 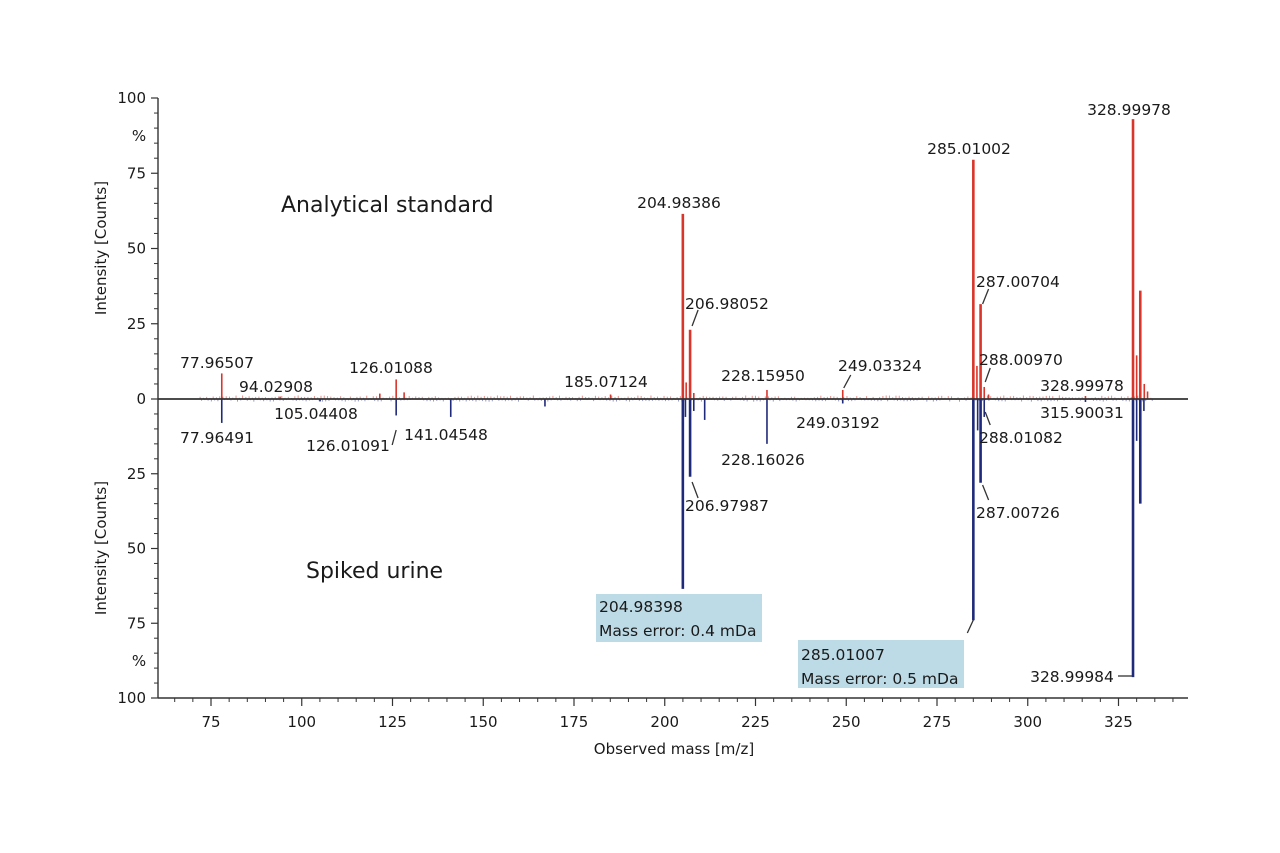 What do you see at coordinates (880, 366) in the screenshot?
I see `peak-label-std-249: 249.03324` at bounding box center [880, 366].